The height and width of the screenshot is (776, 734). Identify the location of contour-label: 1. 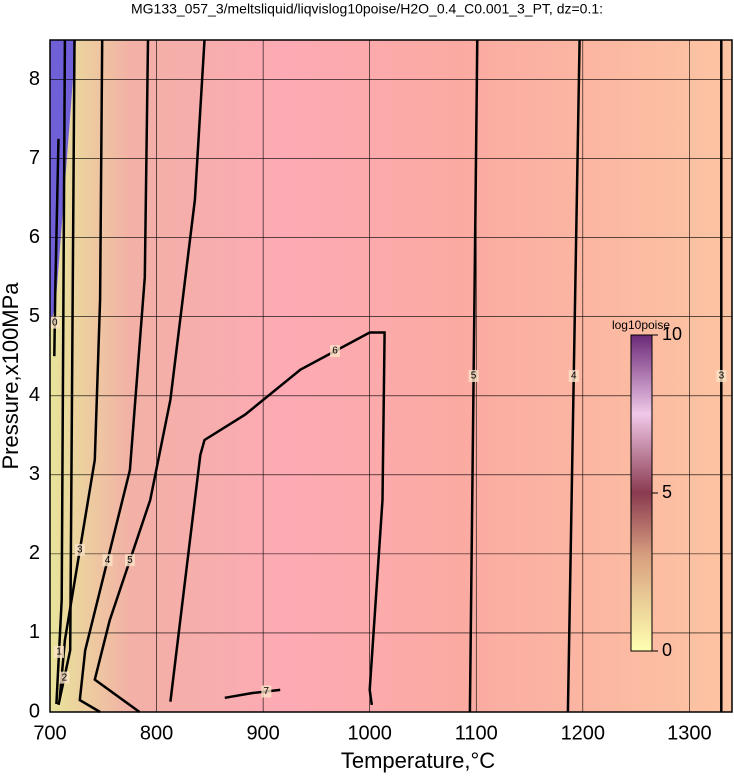
(59, 652).